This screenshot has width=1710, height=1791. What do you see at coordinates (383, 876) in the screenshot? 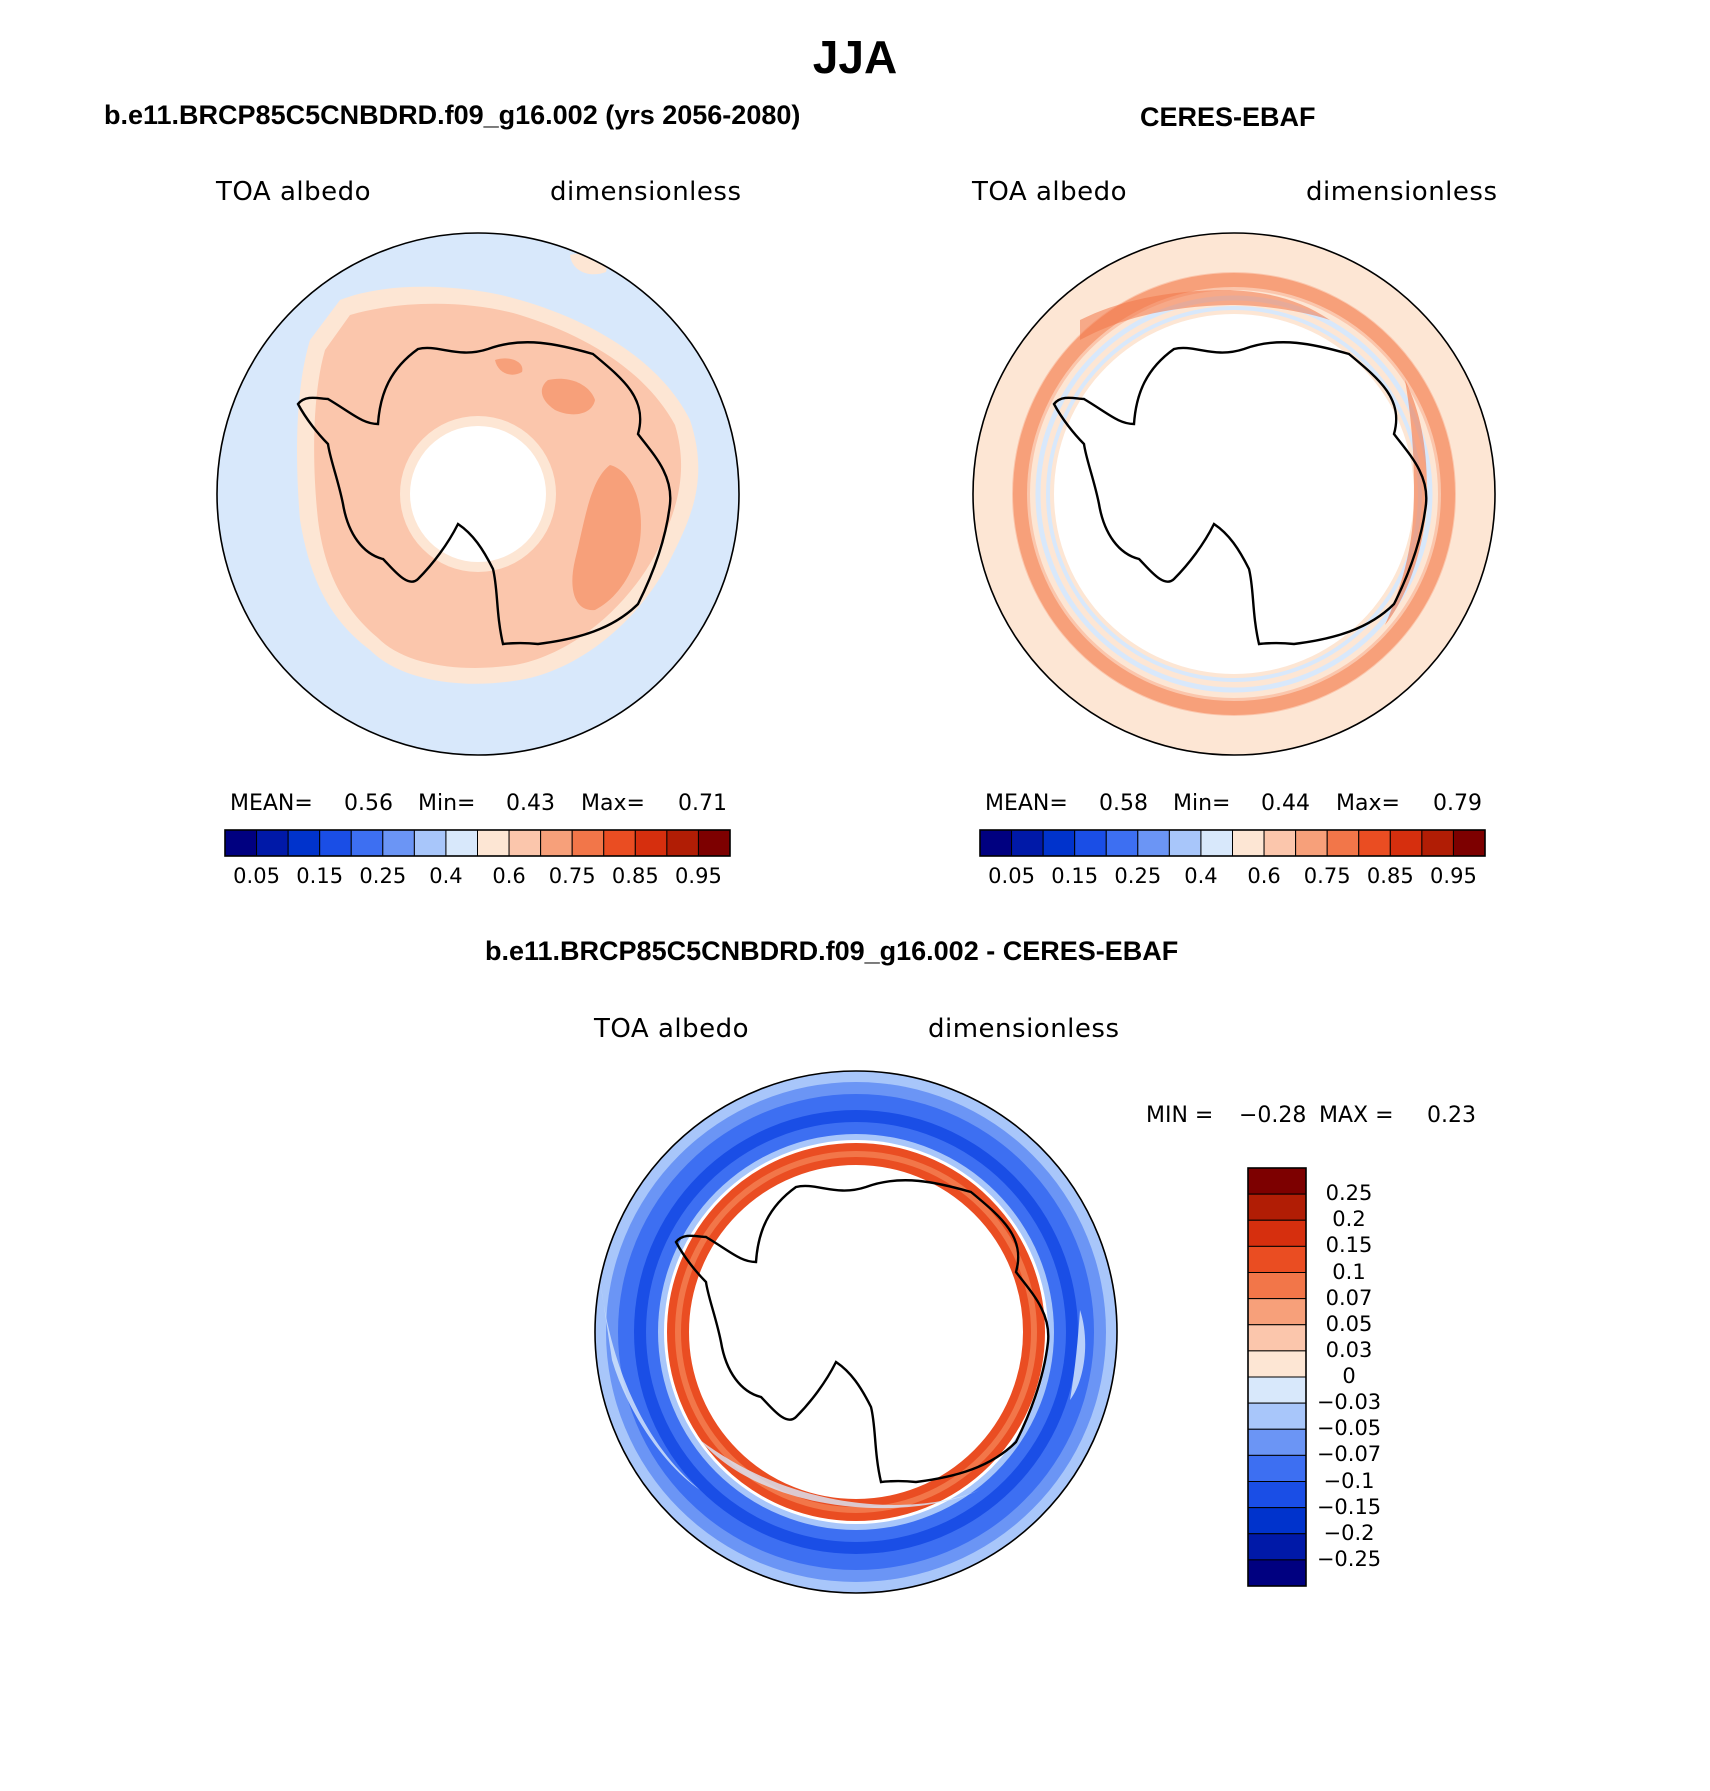
I see `panel-model-colorbar-tick-label: 0.25` at bounding box center [383, 876].